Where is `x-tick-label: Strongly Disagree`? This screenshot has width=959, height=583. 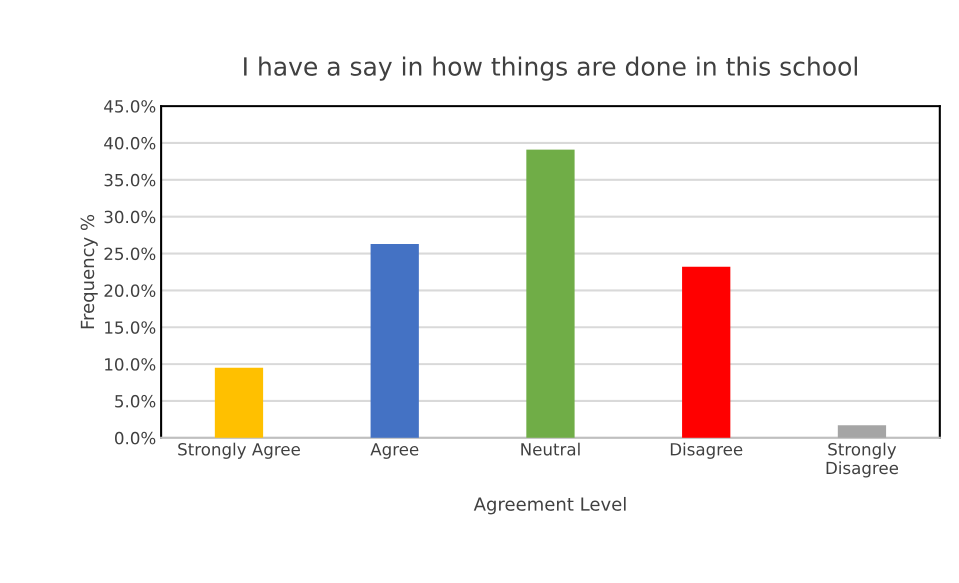
x-tick-label: Strongly Disagree is located at coordinates (862, 460).